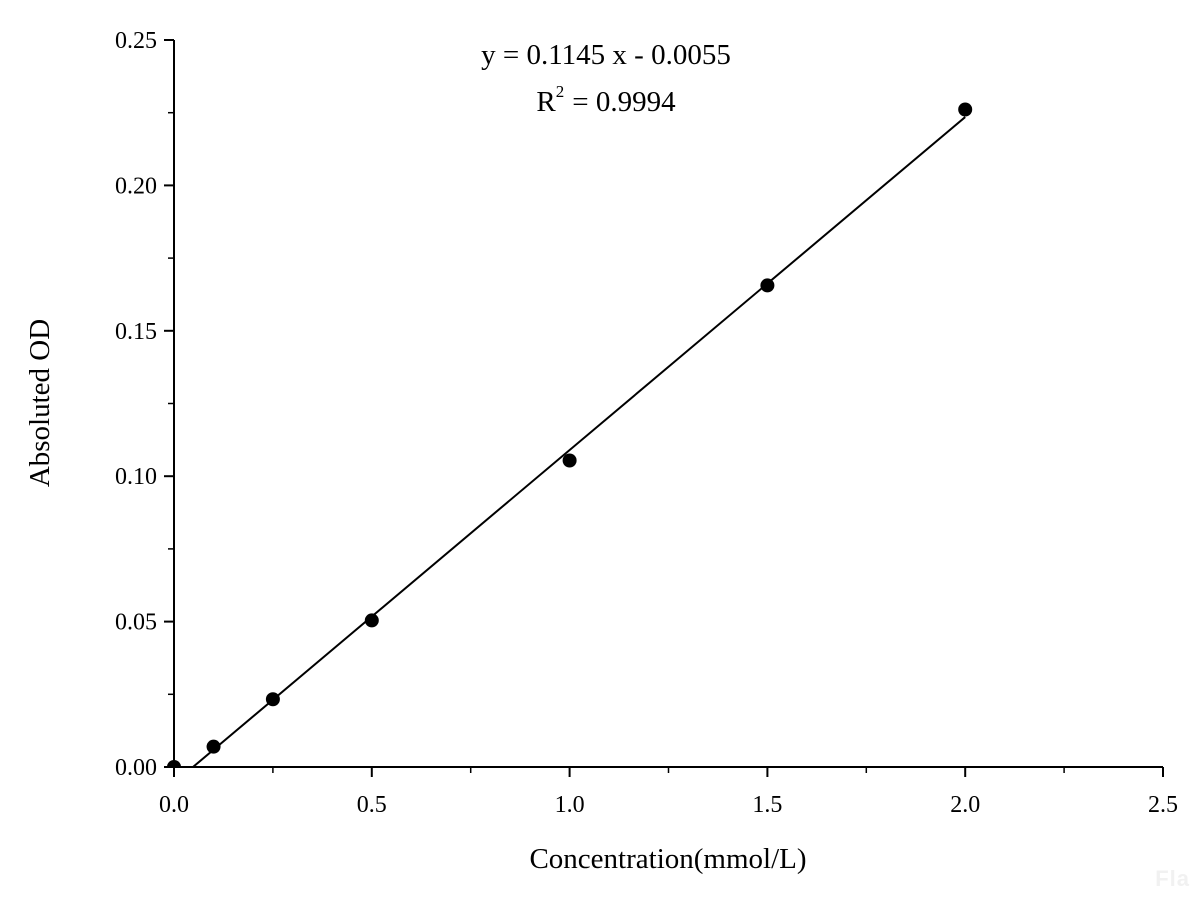  Describe the element at coordinates (174, 805) in the screenshot. I see `x-tick-label: 0.0` at that location.